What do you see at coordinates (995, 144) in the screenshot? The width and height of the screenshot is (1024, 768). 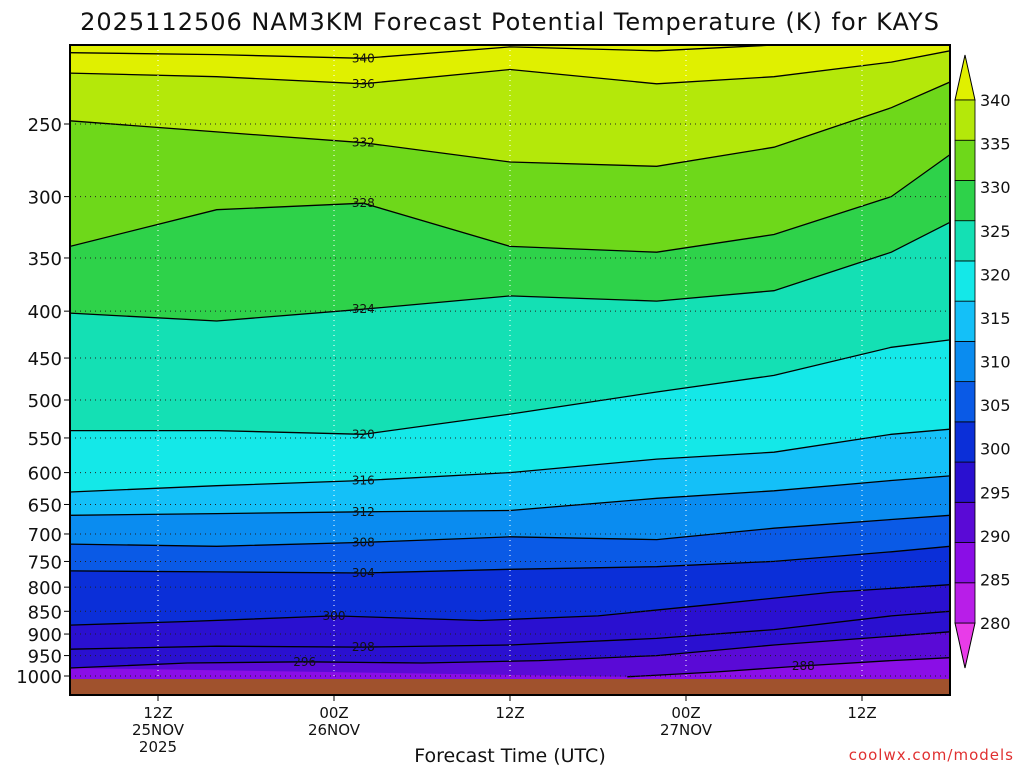 I see `colorbar-label: 335` at bounding box center [995, 144].